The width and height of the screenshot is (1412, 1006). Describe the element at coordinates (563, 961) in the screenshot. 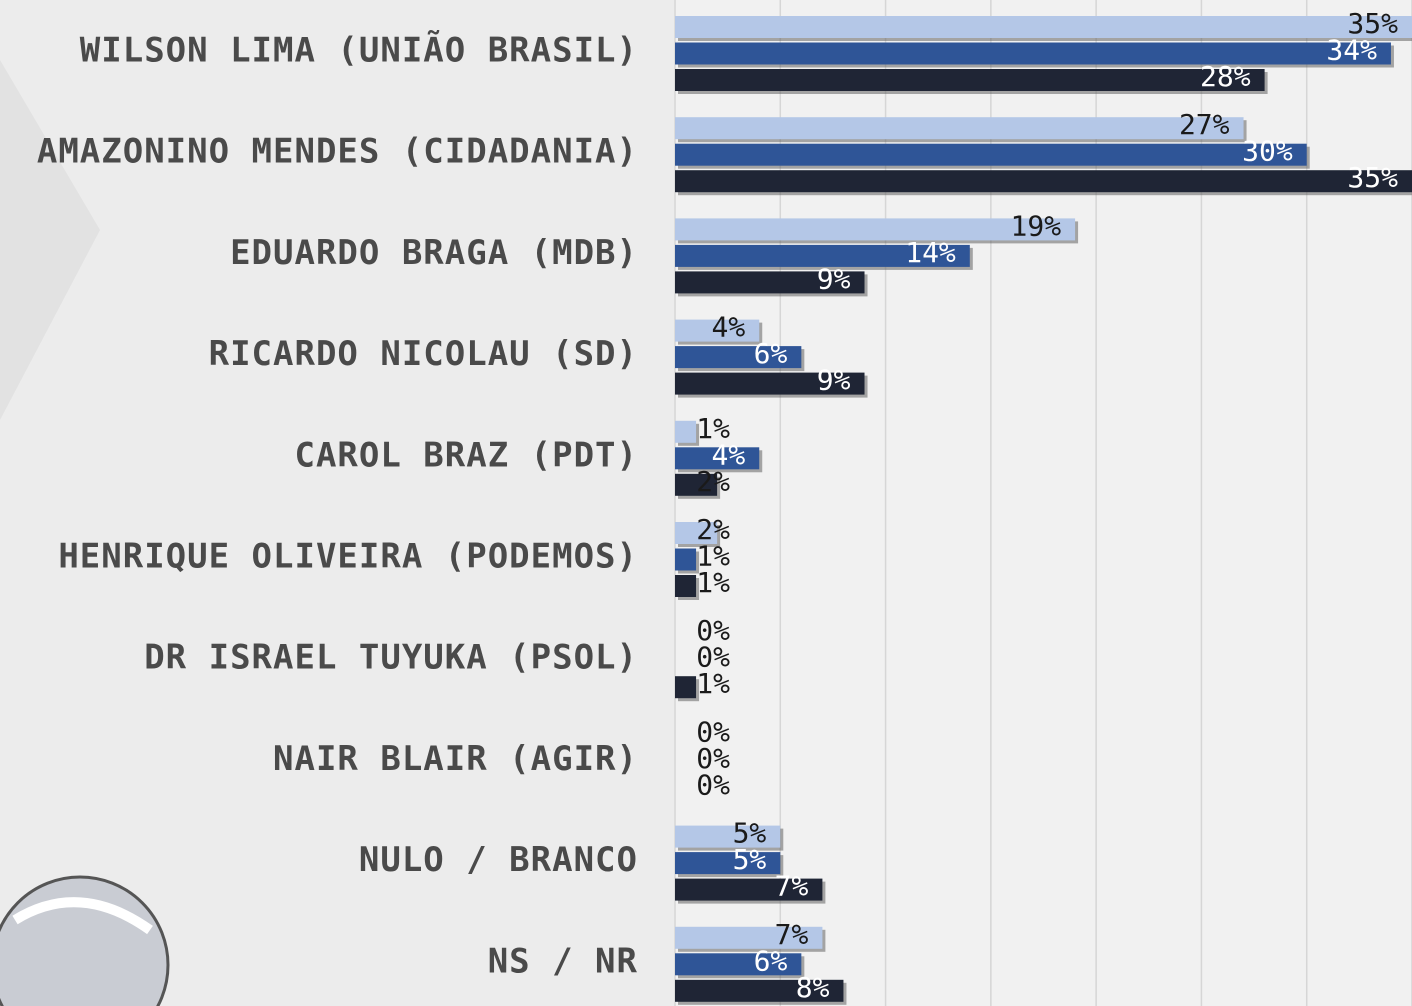

I see `category-label: NS / NR` at that location.